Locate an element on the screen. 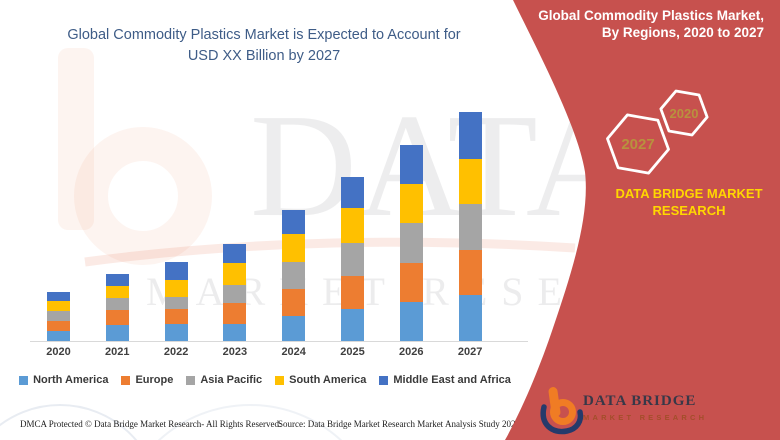  brand-caption: DATA BRIDGE MARKET RESEARCH is located at coordinates (688, 203).